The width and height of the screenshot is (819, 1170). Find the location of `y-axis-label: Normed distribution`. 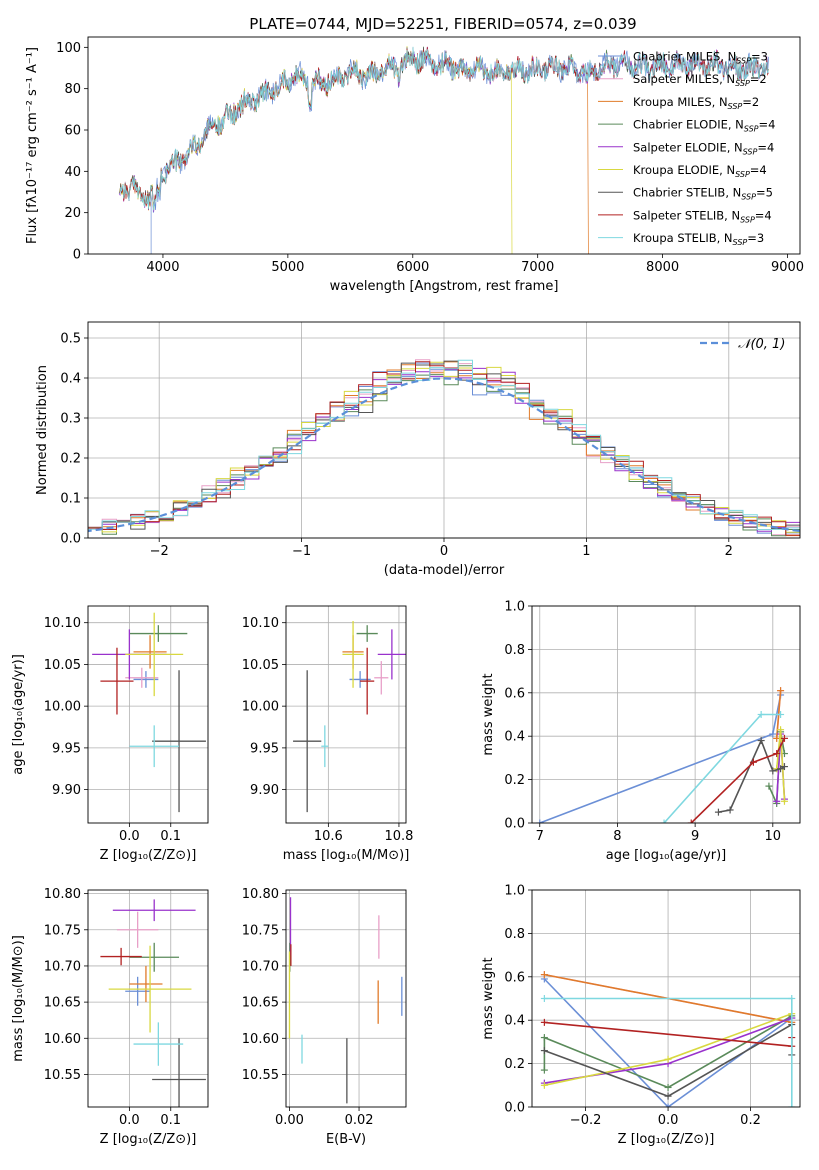

y-axis-label: Normed distribution is located at coordinates (42, 430).